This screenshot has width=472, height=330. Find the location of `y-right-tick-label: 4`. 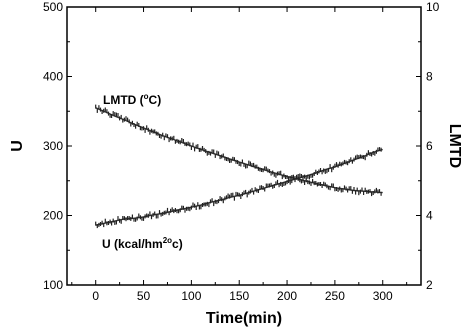

y-right-tick-label: 4 is located at coordinates (429, 216).